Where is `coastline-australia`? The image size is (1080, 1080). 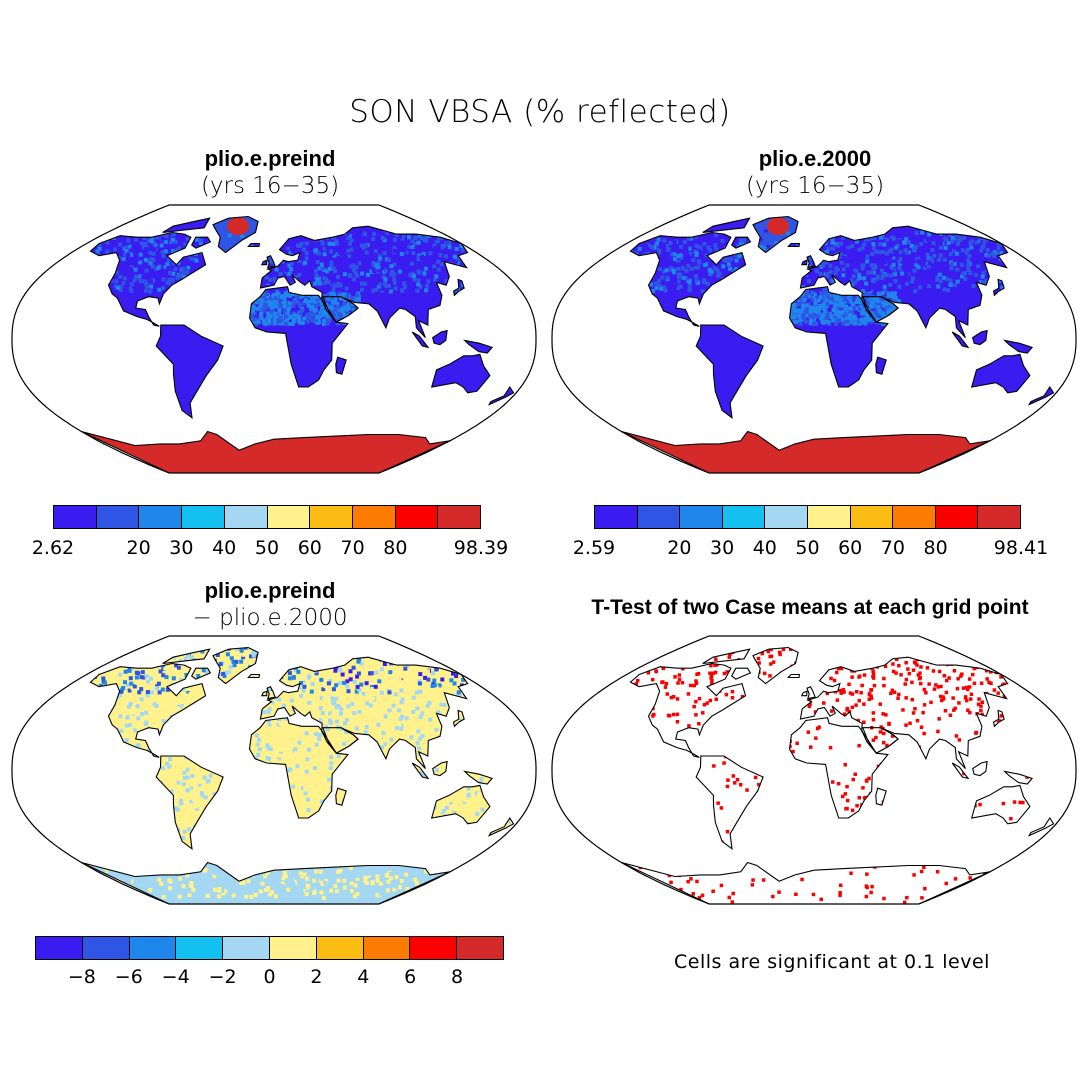
coastline-australia is located at coordinates (1000, 373).